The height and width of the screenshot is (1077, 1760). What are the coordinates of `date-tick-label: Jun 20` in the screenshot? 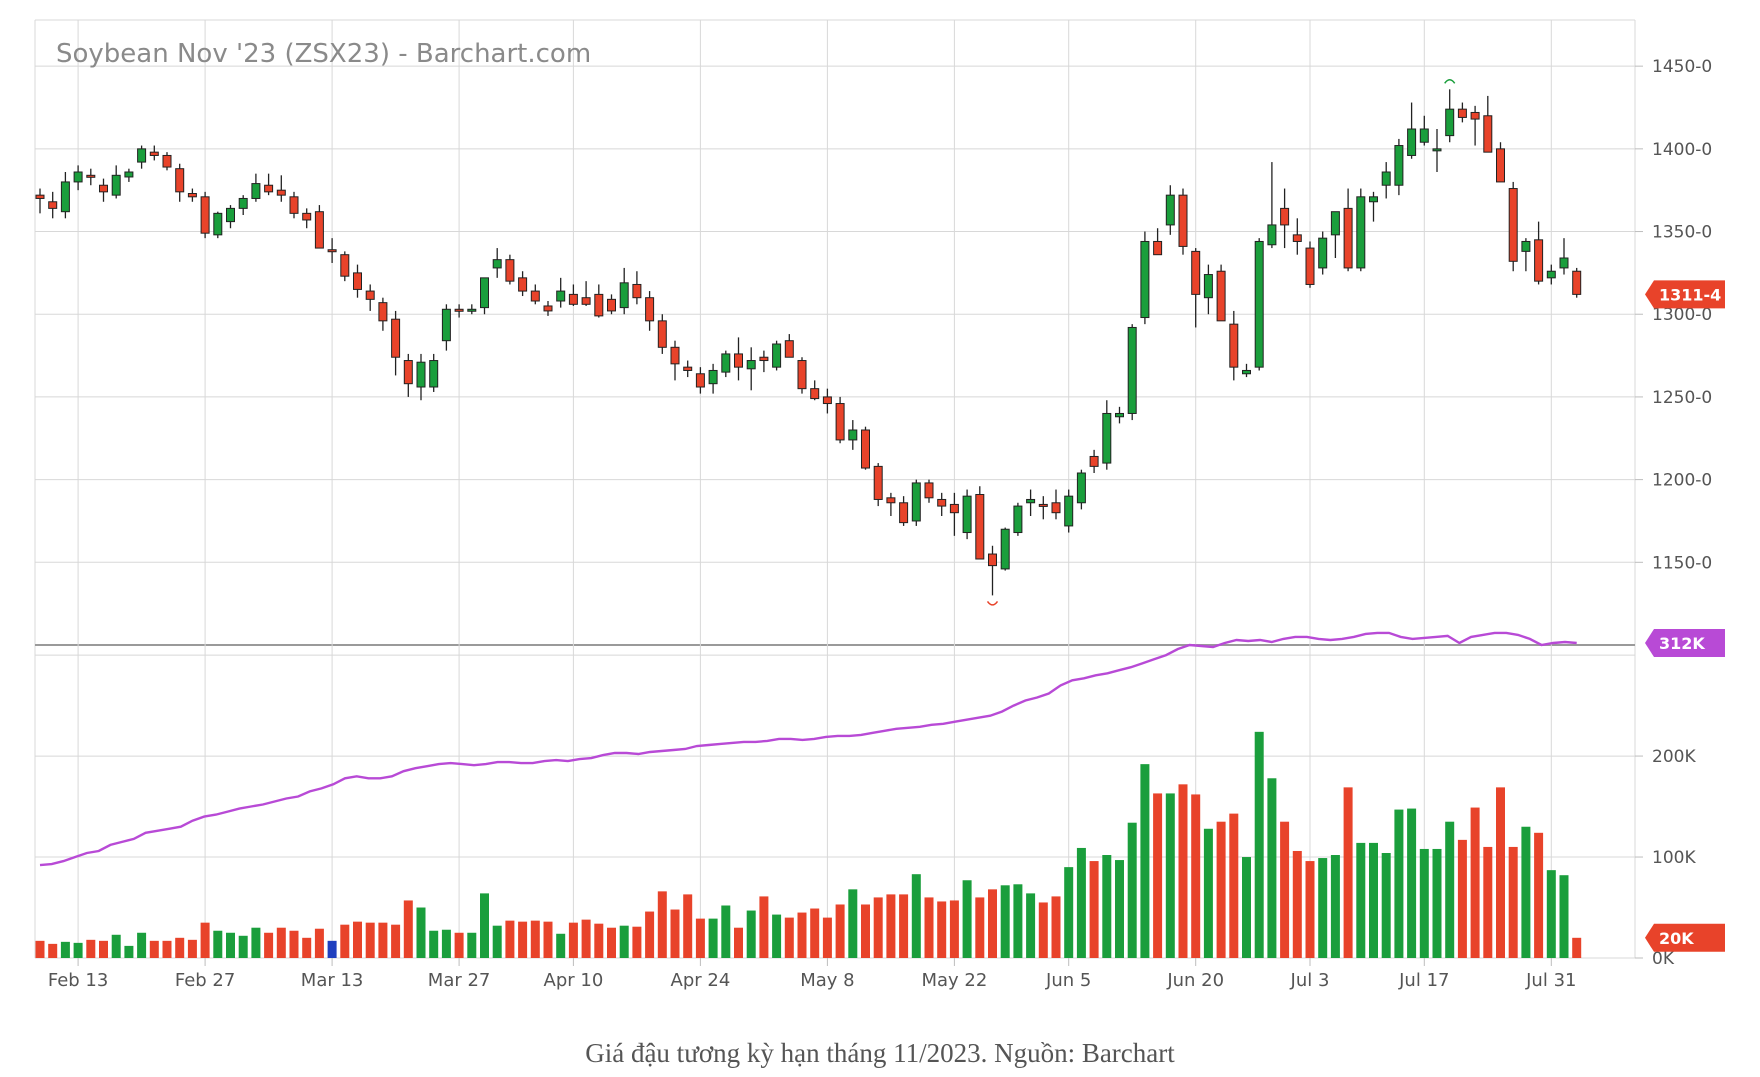 It's located at (1195, 980).